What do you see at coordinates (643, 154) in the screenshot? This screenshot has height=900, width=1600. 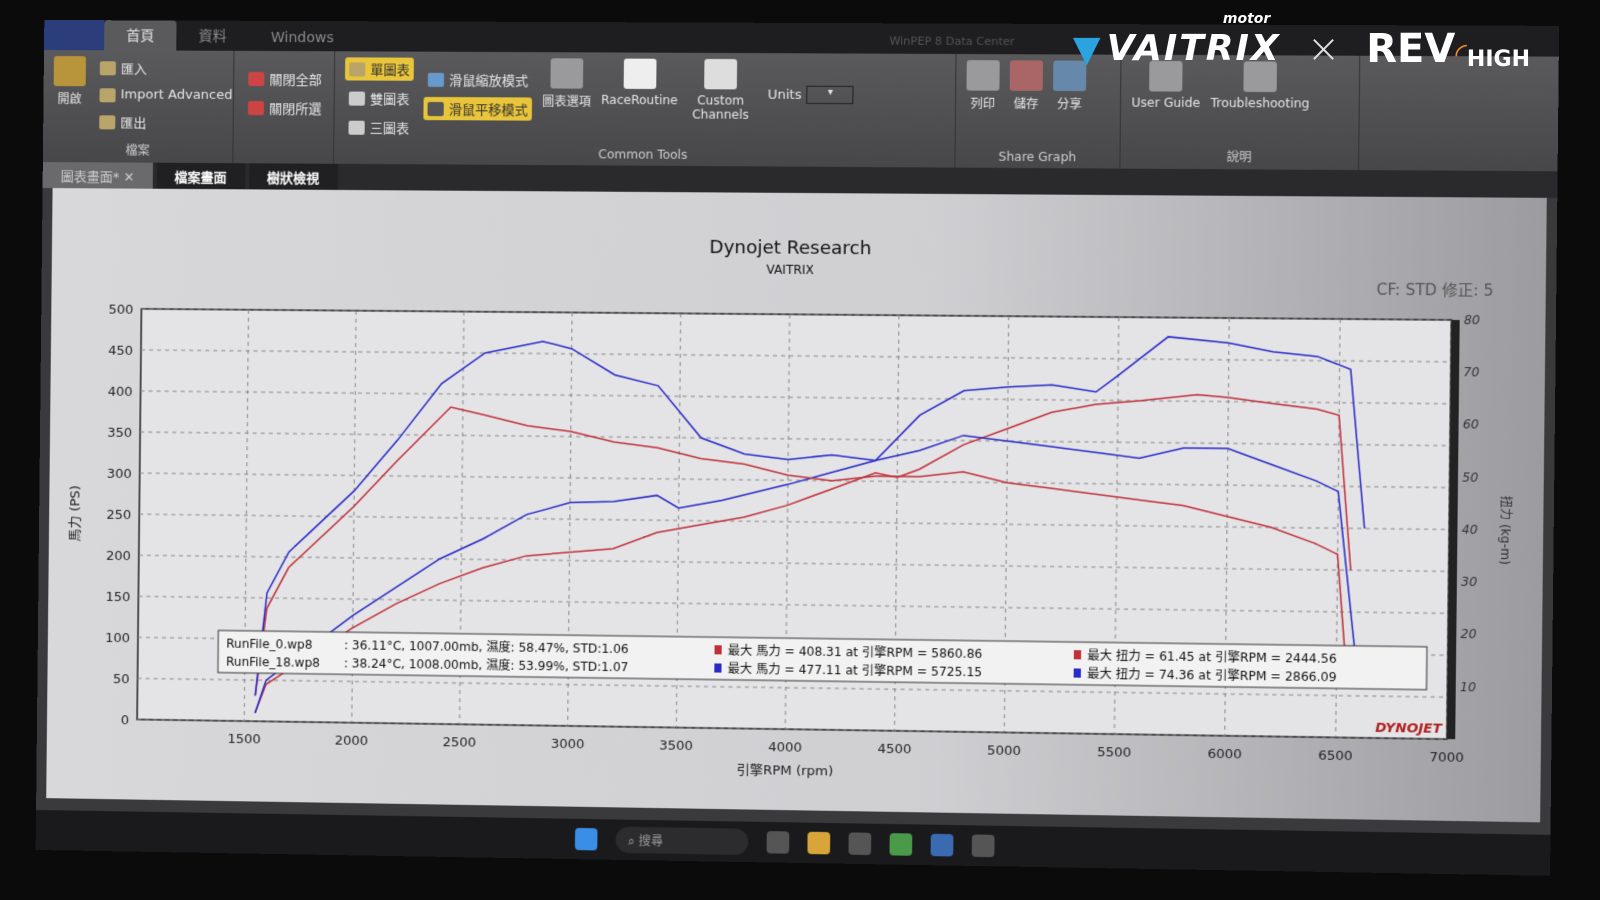 I see `common-tools-label: Common Tools` at bounding box center [643, 154].